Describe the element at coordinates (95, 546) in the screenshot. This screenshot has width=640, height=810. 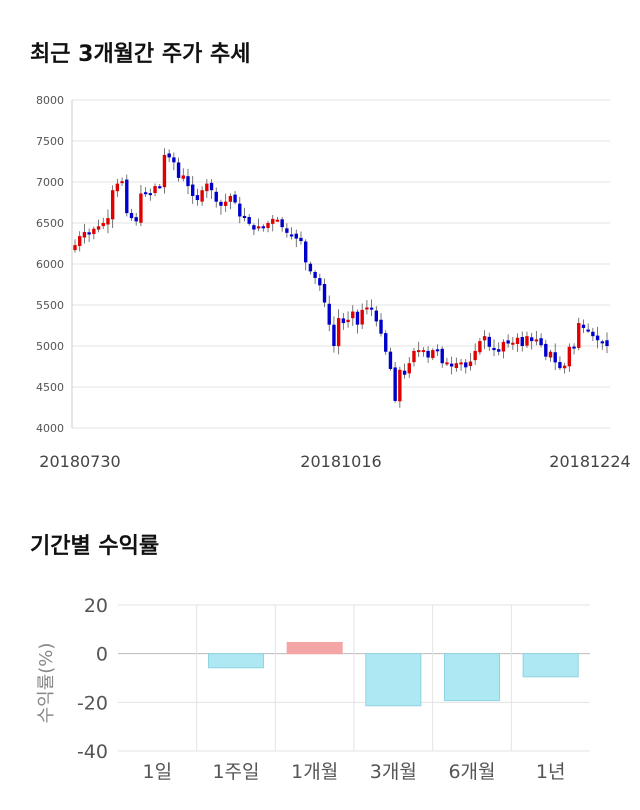
I see `period-returns-title: 기간별 수익률` at that location.